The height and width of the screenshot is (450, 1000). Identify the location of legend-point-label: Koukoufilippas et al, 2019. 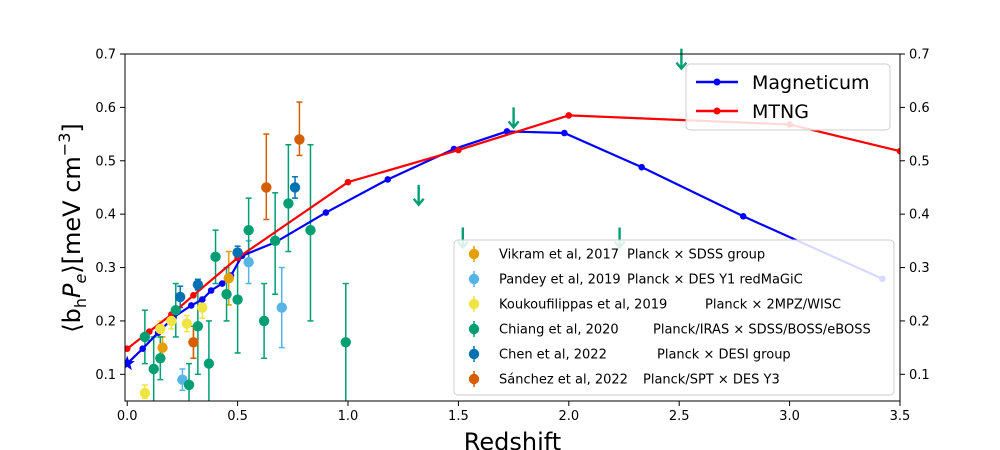
(583, 305).